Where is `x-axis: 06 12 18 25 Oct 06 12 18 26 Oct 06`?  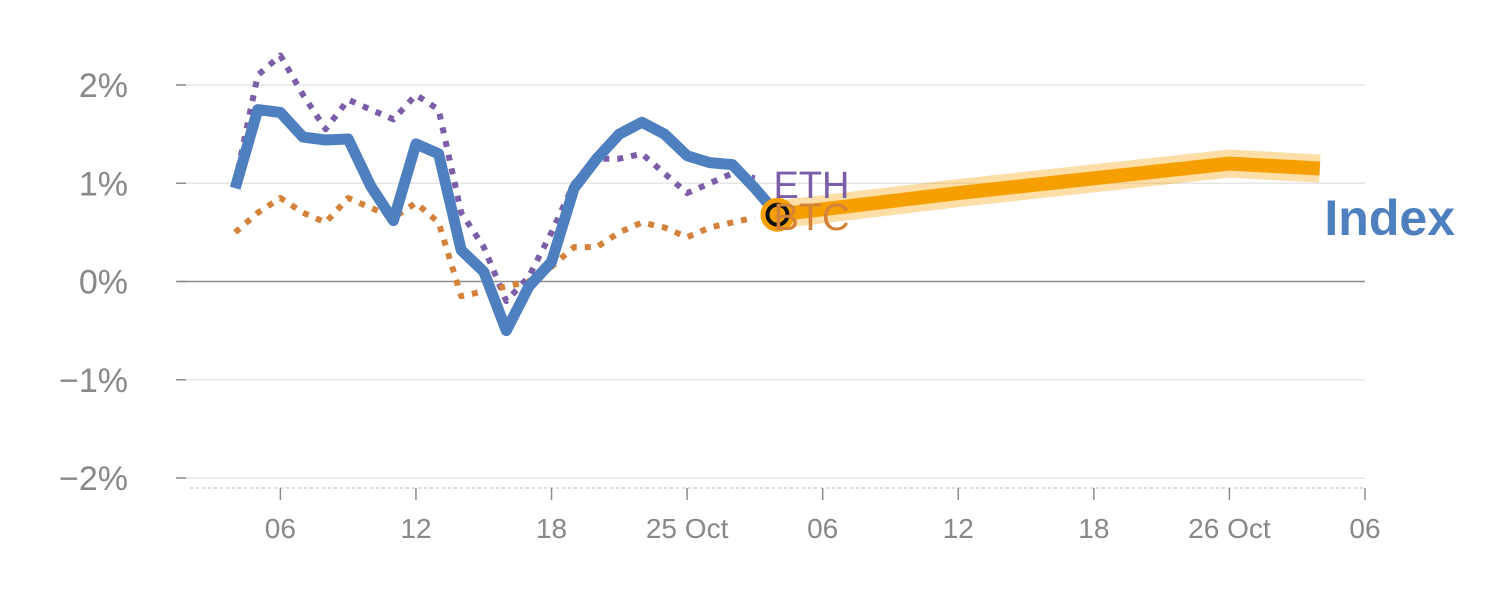
x-axis: 06 12 18 25 Oct 06 12 18 26 Oct 06 is located at coordinates (785, 515).